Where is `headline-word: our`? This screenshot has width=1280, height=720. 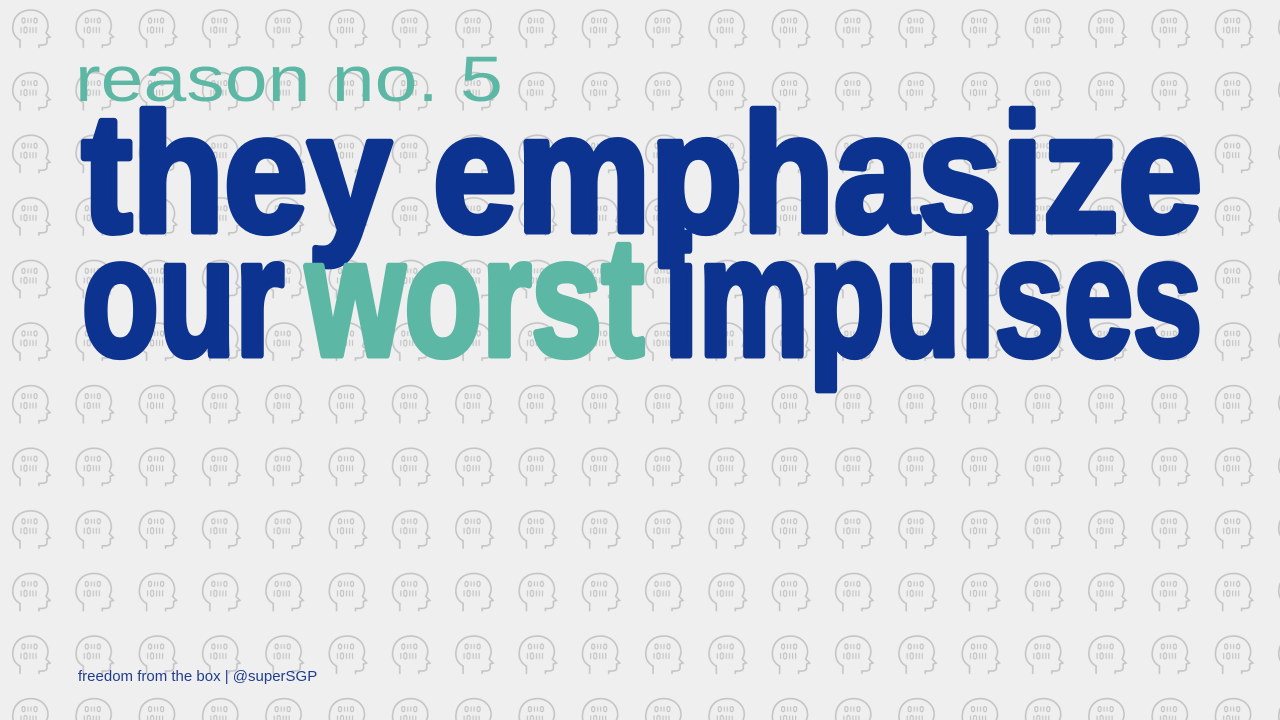
headline-word: our is located at coordinates (183, 297).